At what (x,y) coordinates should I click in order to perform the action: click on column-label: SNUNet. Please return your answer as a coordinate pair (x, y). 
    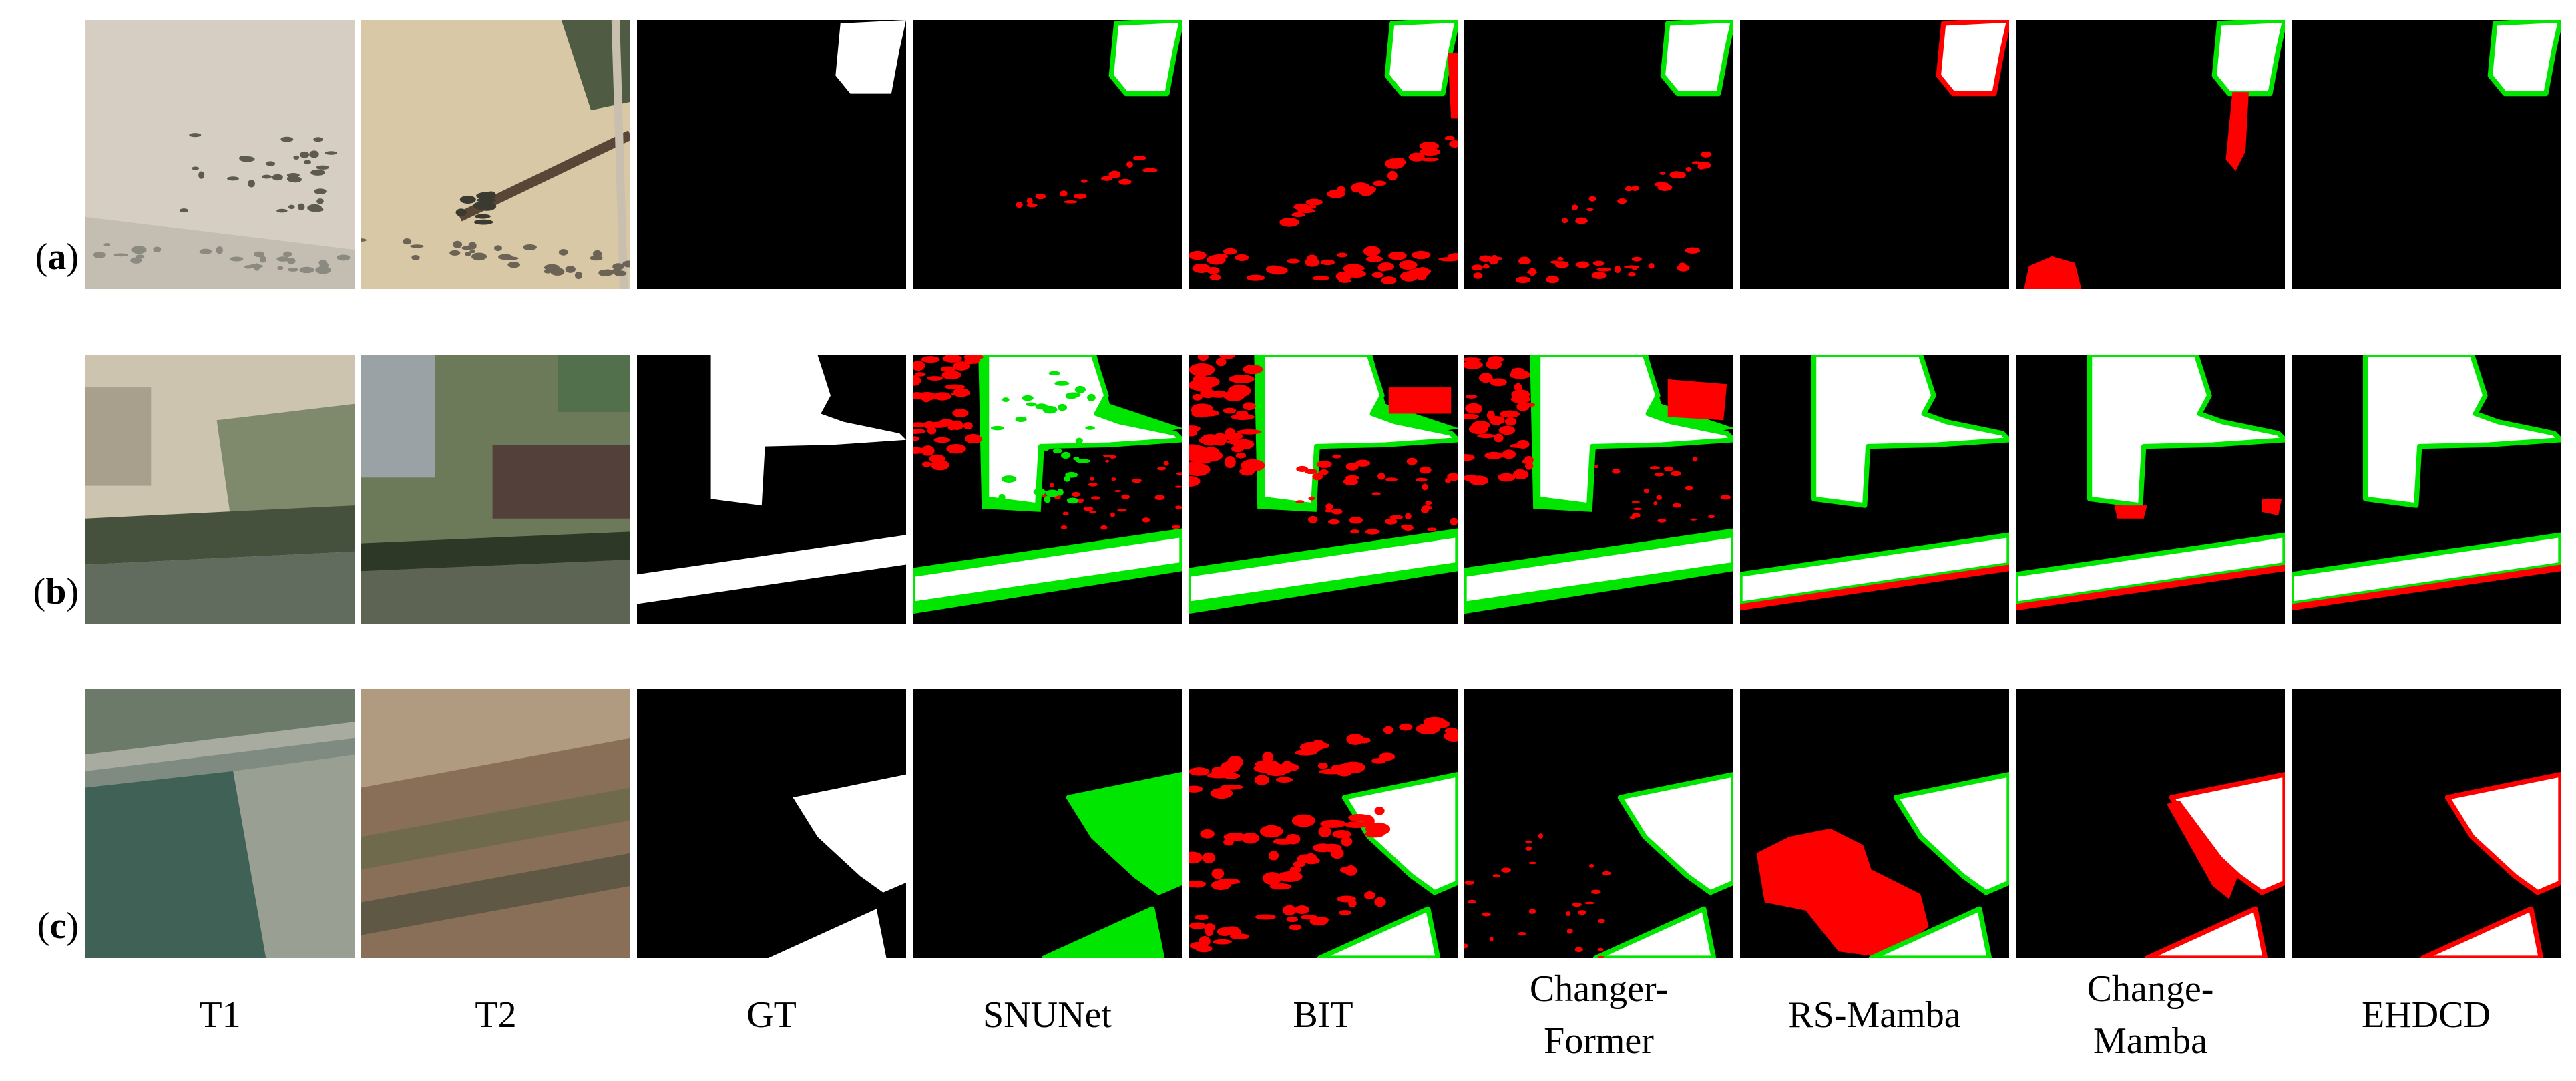
    Looking at the image, I should click on (1047, 1015).